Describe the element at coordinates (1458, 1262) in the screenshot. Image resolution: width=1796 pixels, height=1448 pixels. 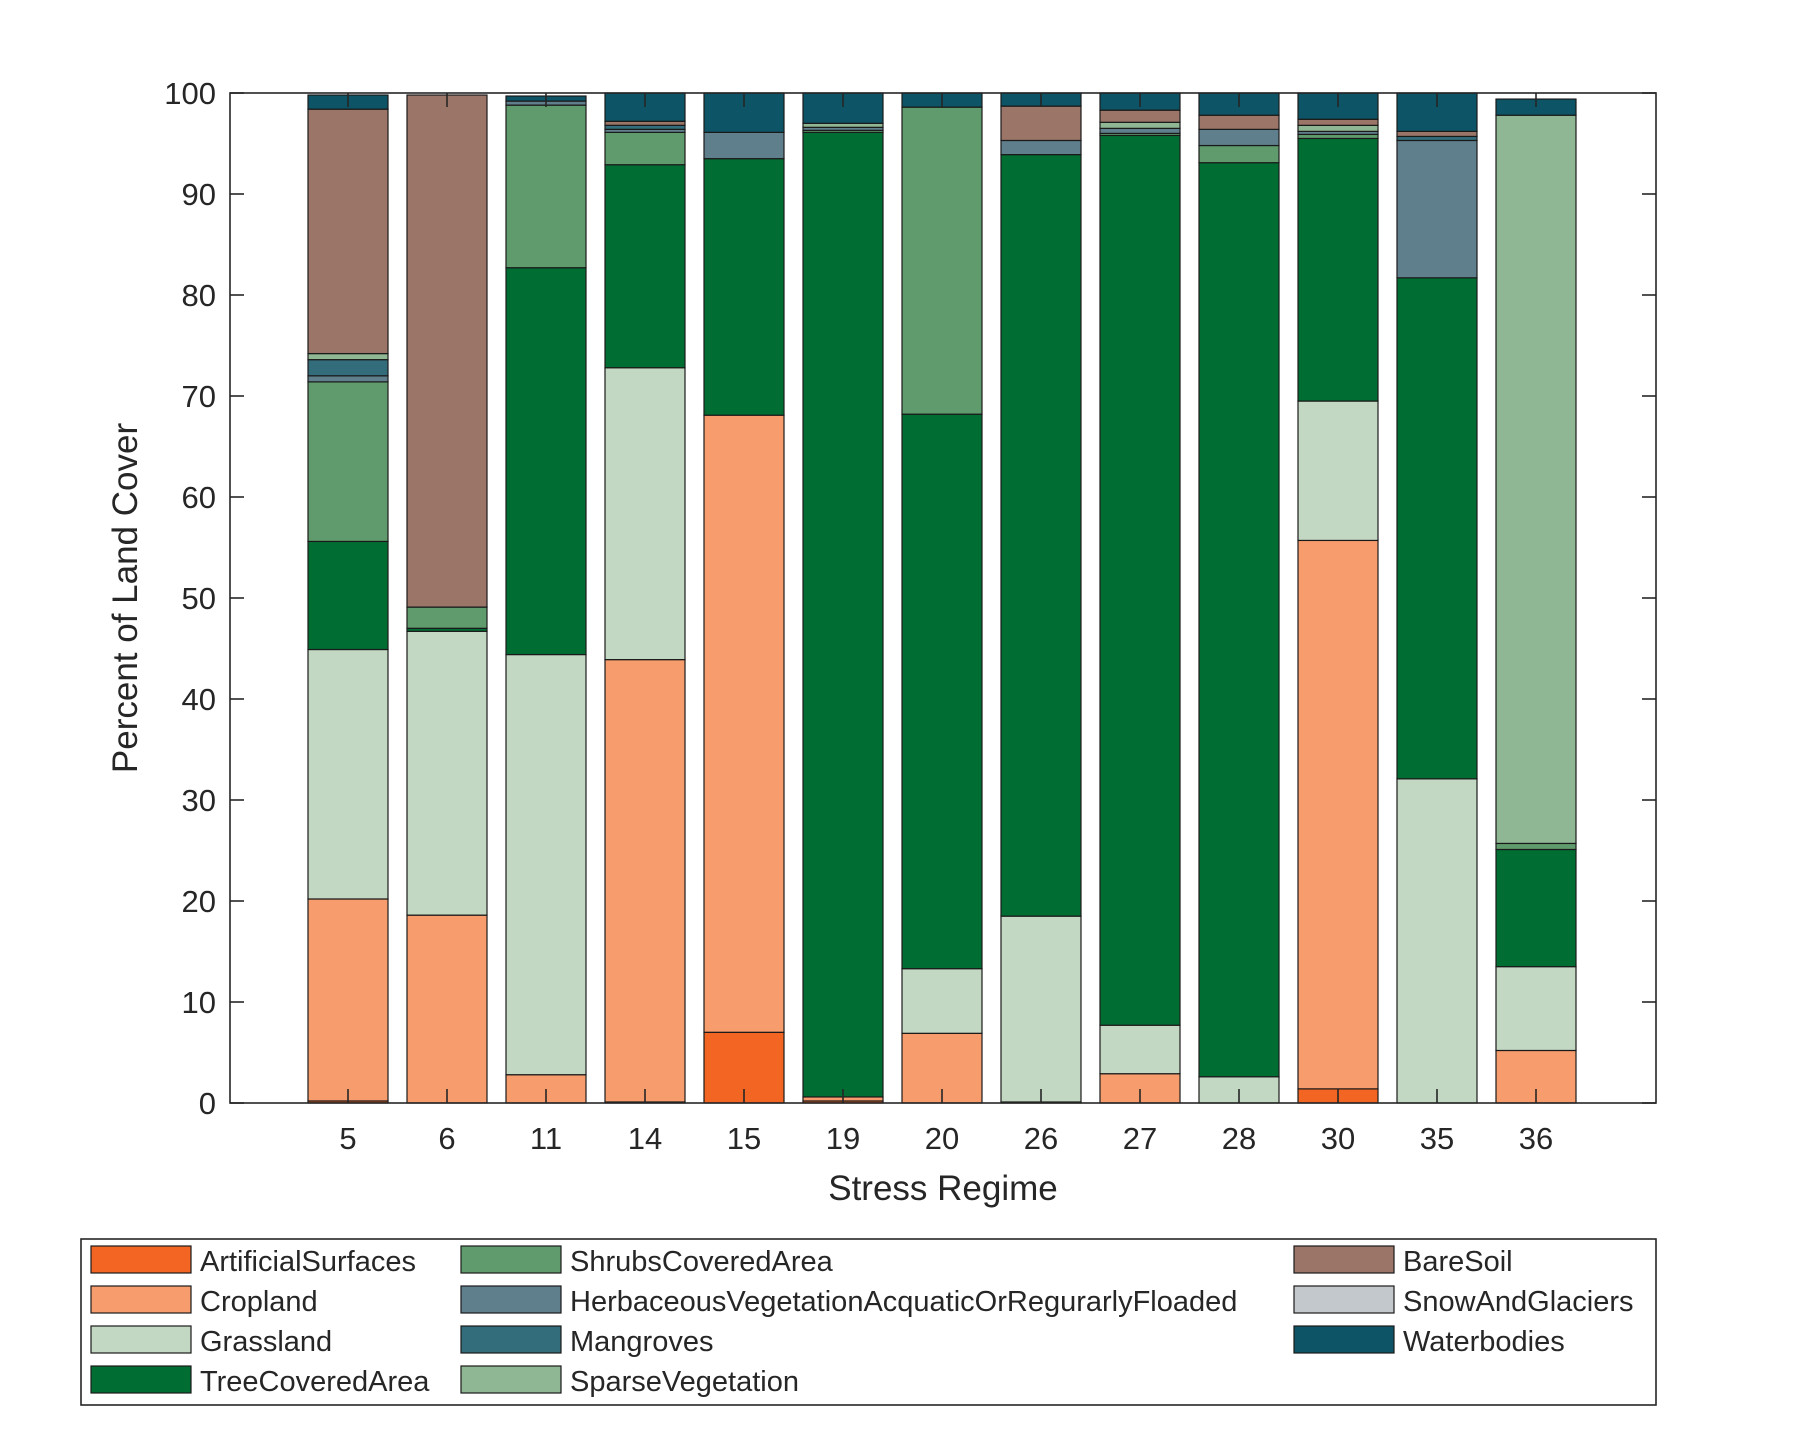
I see `legend-label: BareSoil` at that location.